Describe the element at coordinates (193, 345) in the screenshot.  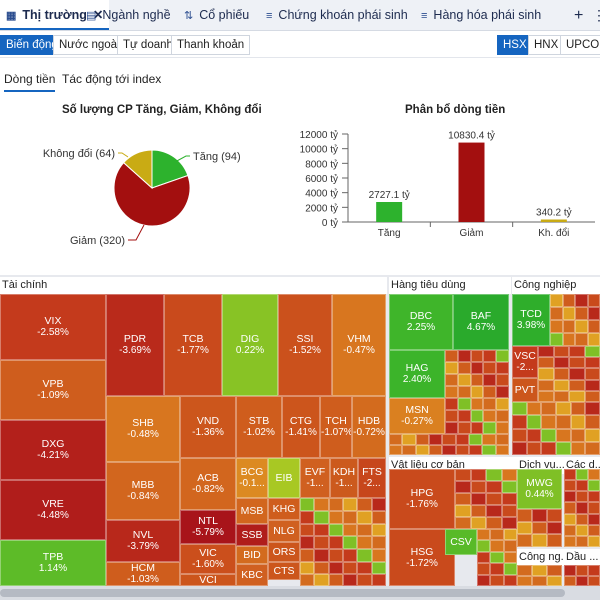
I see `heatmap-cell-tcb: TCB -1.77%` at that location.